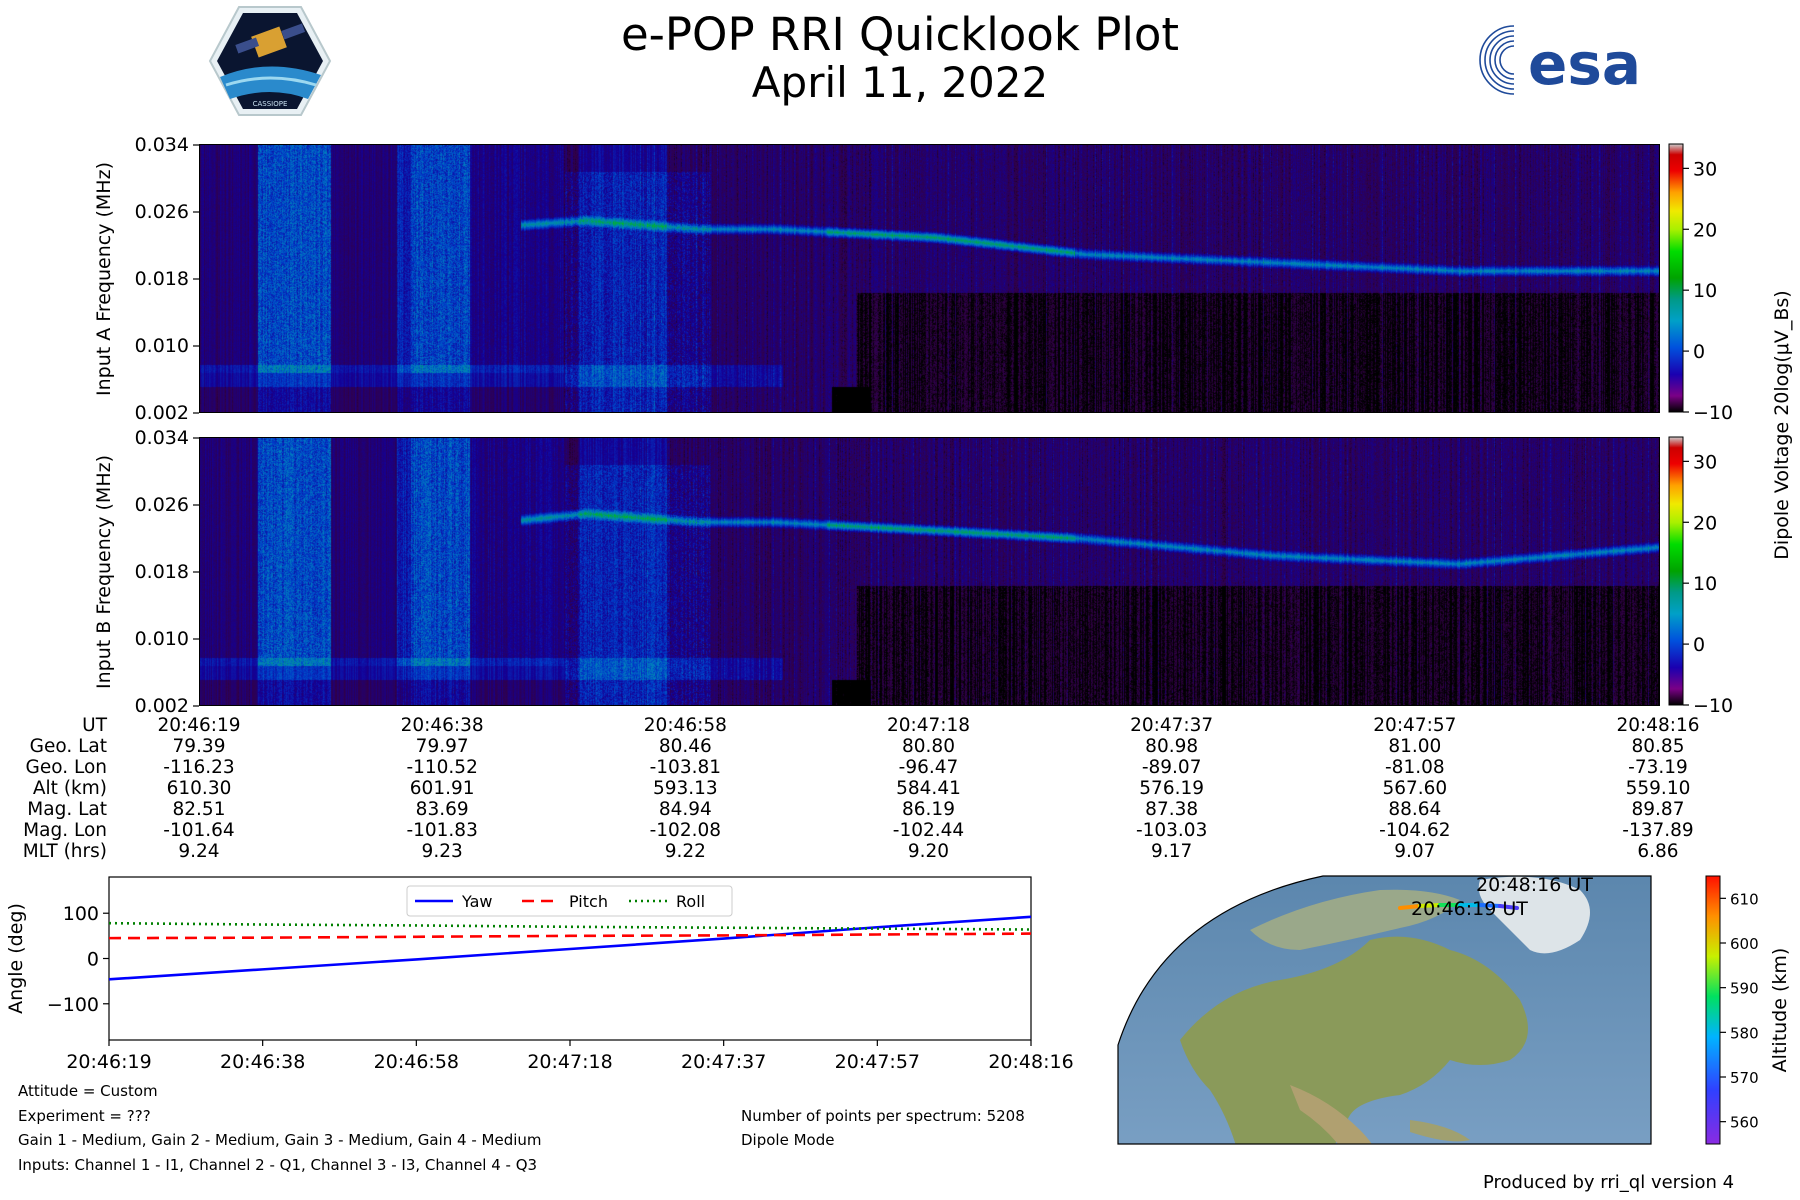 The image size is (1800, 1200). What do you see at coordinates (162, 639) in the screenshot?
I see `spectrogram-b-ytick-label: 0.010` at bounding box center [162, 639].